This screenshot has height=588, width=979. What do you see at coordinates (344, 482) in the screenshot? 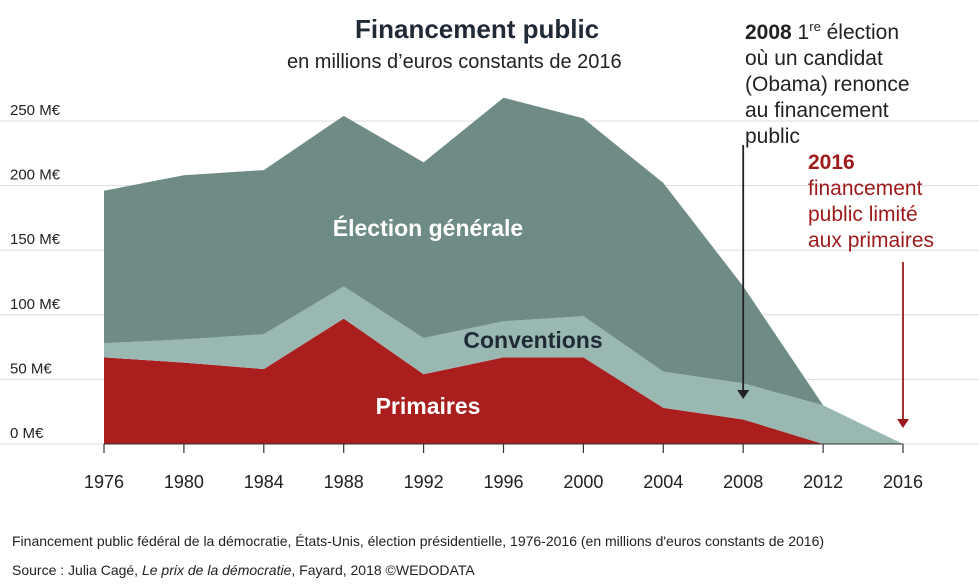
I see `x-tick-label: 1988` at bounding box center [344, 482].